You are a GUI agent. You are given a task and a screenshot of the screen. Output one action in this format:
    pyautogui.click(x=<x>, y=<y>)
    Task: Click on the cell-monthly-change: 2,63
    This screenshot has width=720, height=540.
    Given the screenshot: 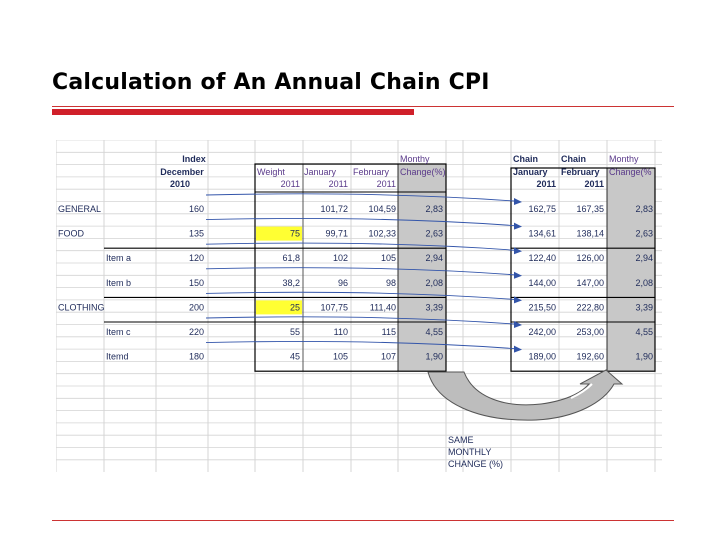 What is the action you would take?
    pyautogui.click(x=434, y=234)
    